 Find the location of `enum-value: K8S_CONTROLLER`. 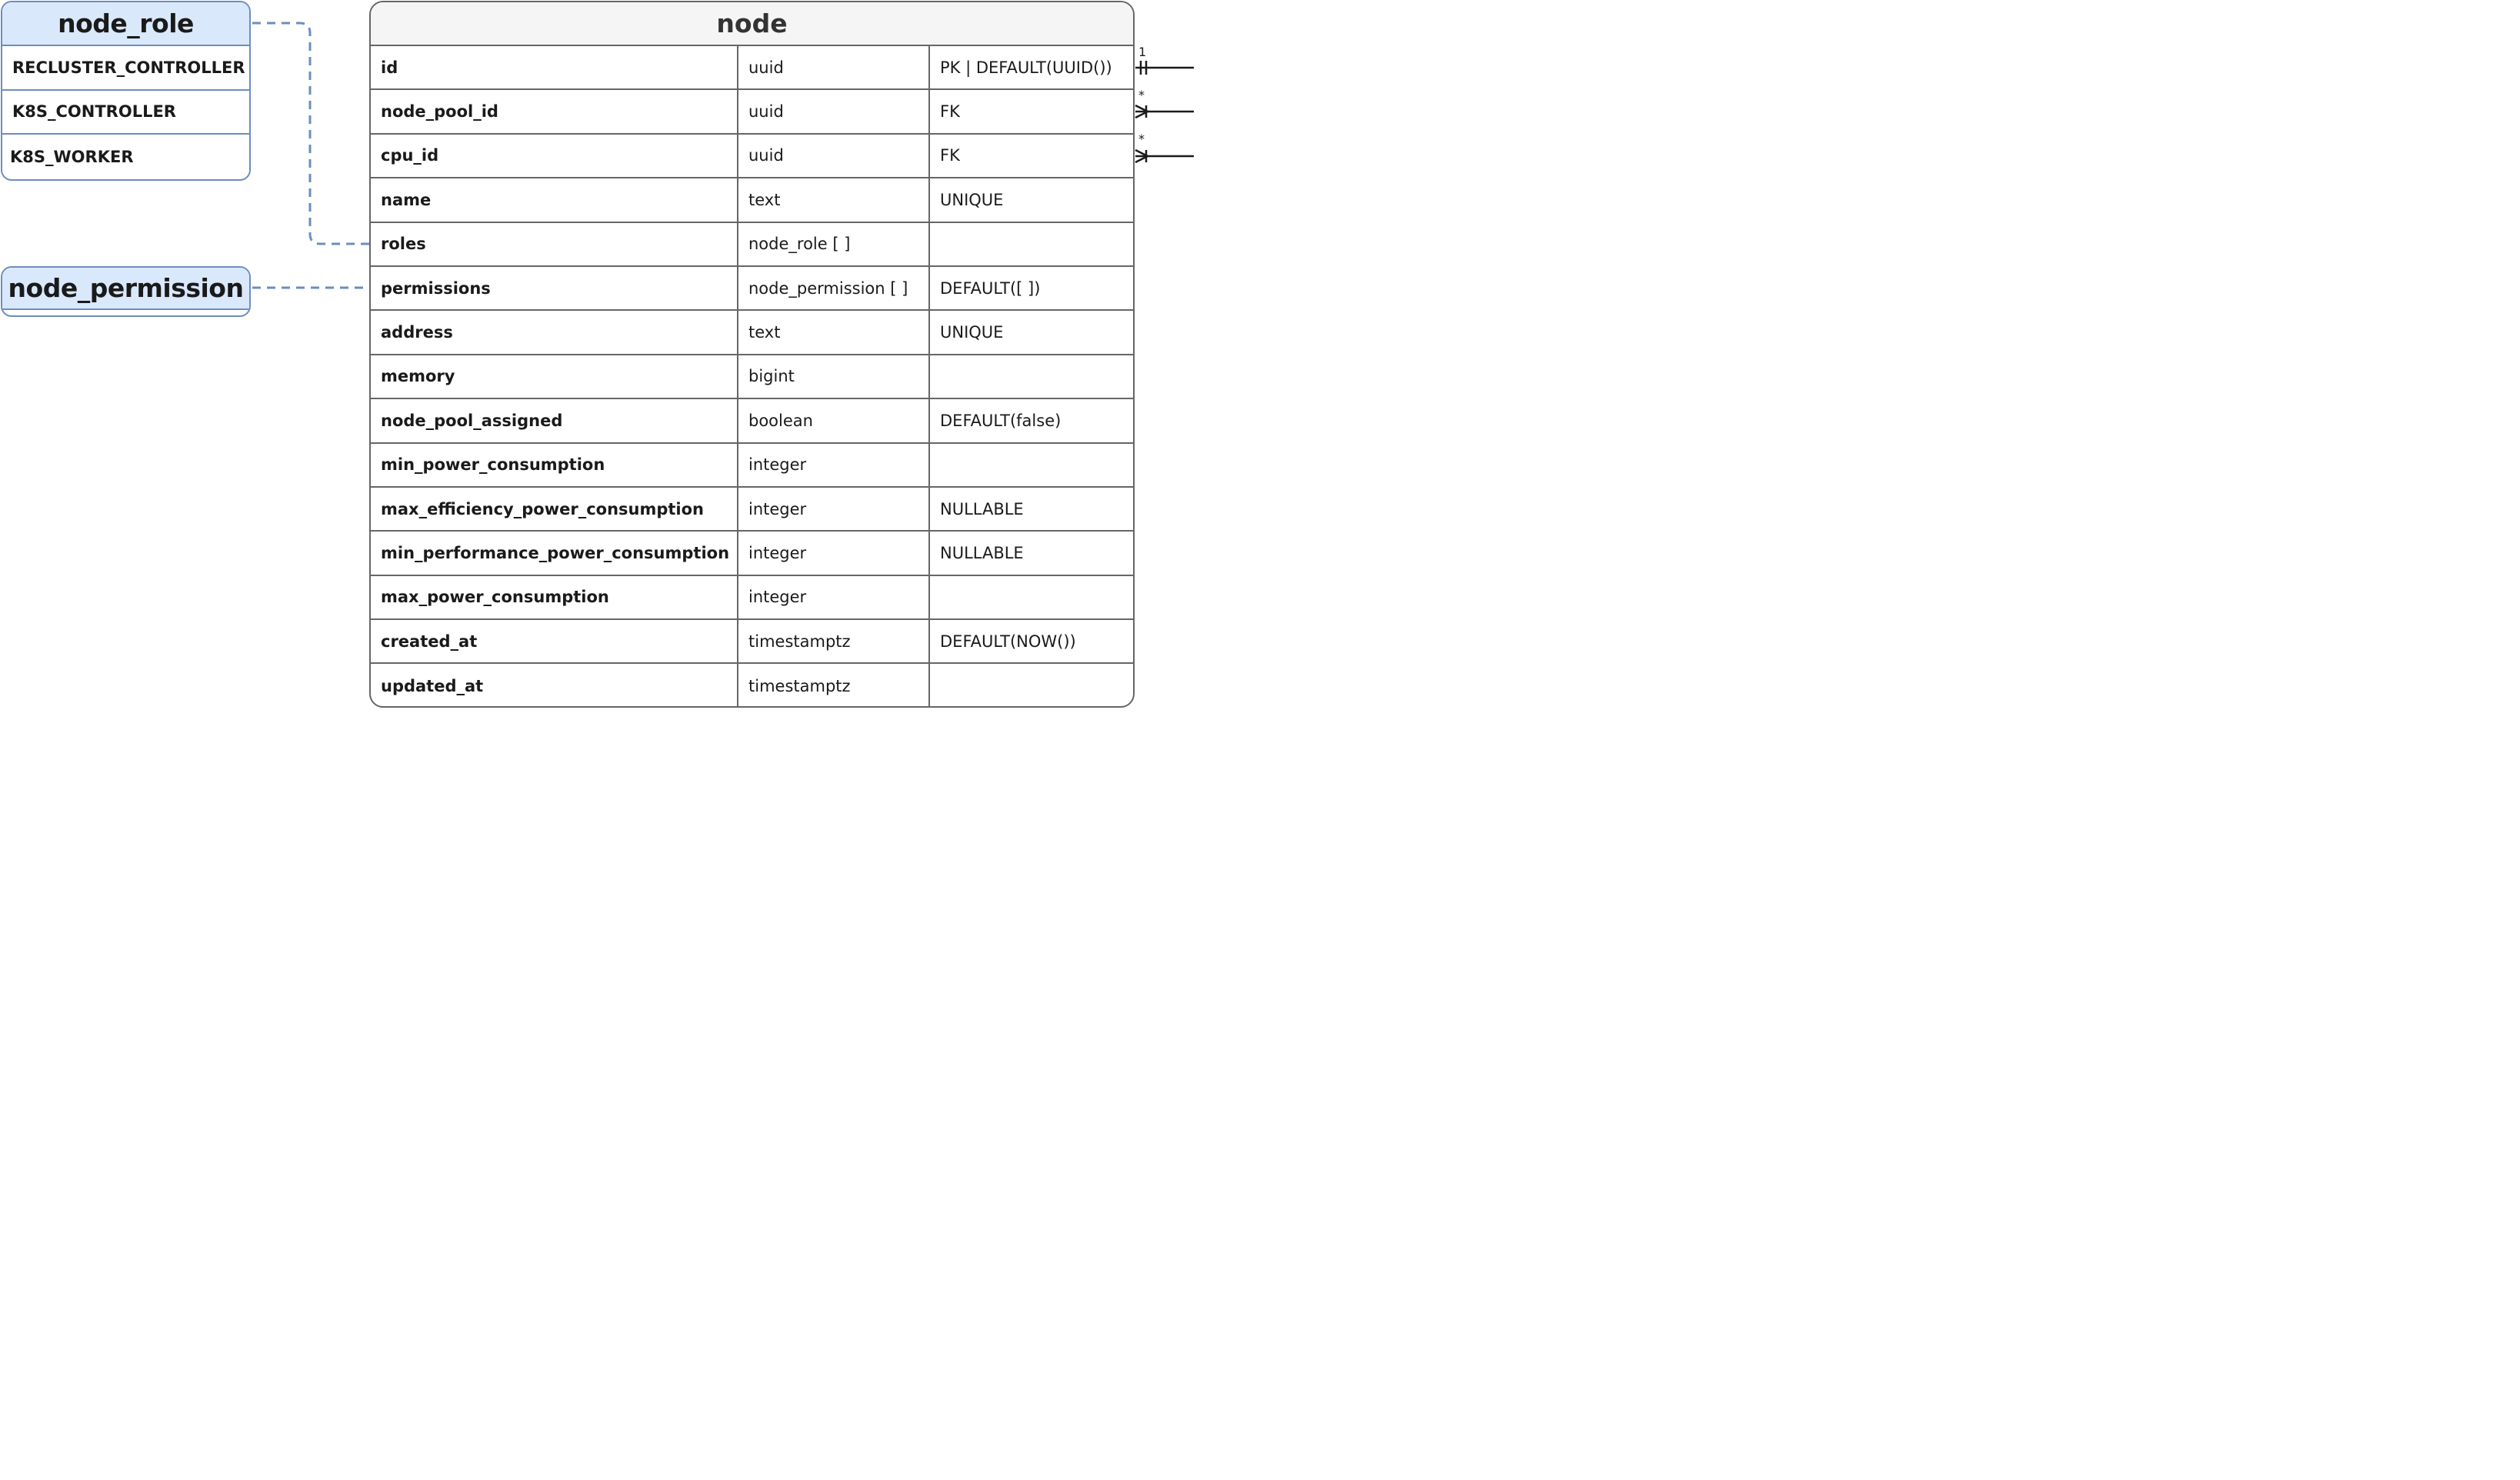

enum-value: K8S_CONTROLLER is located at coordinates (126, 113).